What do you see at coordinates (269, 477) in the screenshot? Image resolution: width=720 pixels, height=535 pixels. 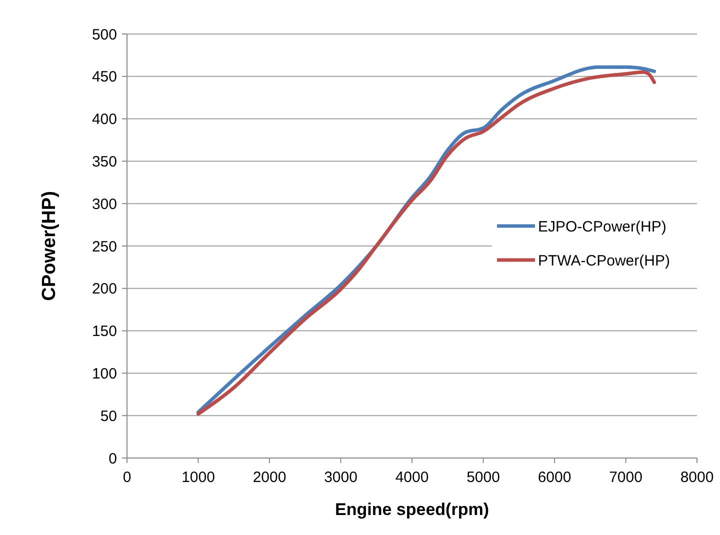 I see `x-tick-label: 2000` at bounding box center [269, 477].